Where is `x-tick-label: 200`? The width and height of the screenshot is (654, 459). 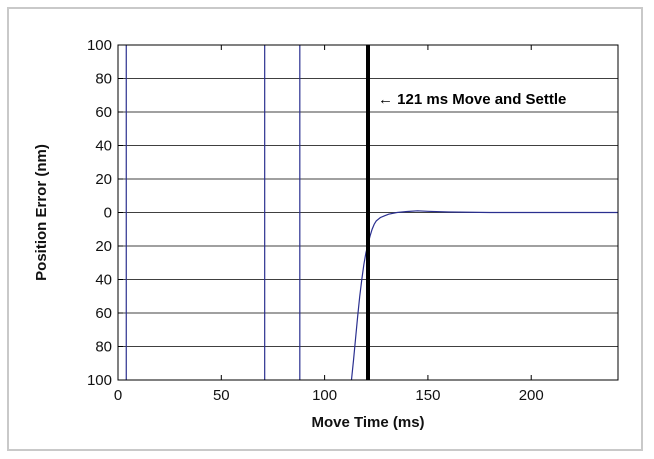
x-tick-label: 200 is located at coordinates (531, 395).